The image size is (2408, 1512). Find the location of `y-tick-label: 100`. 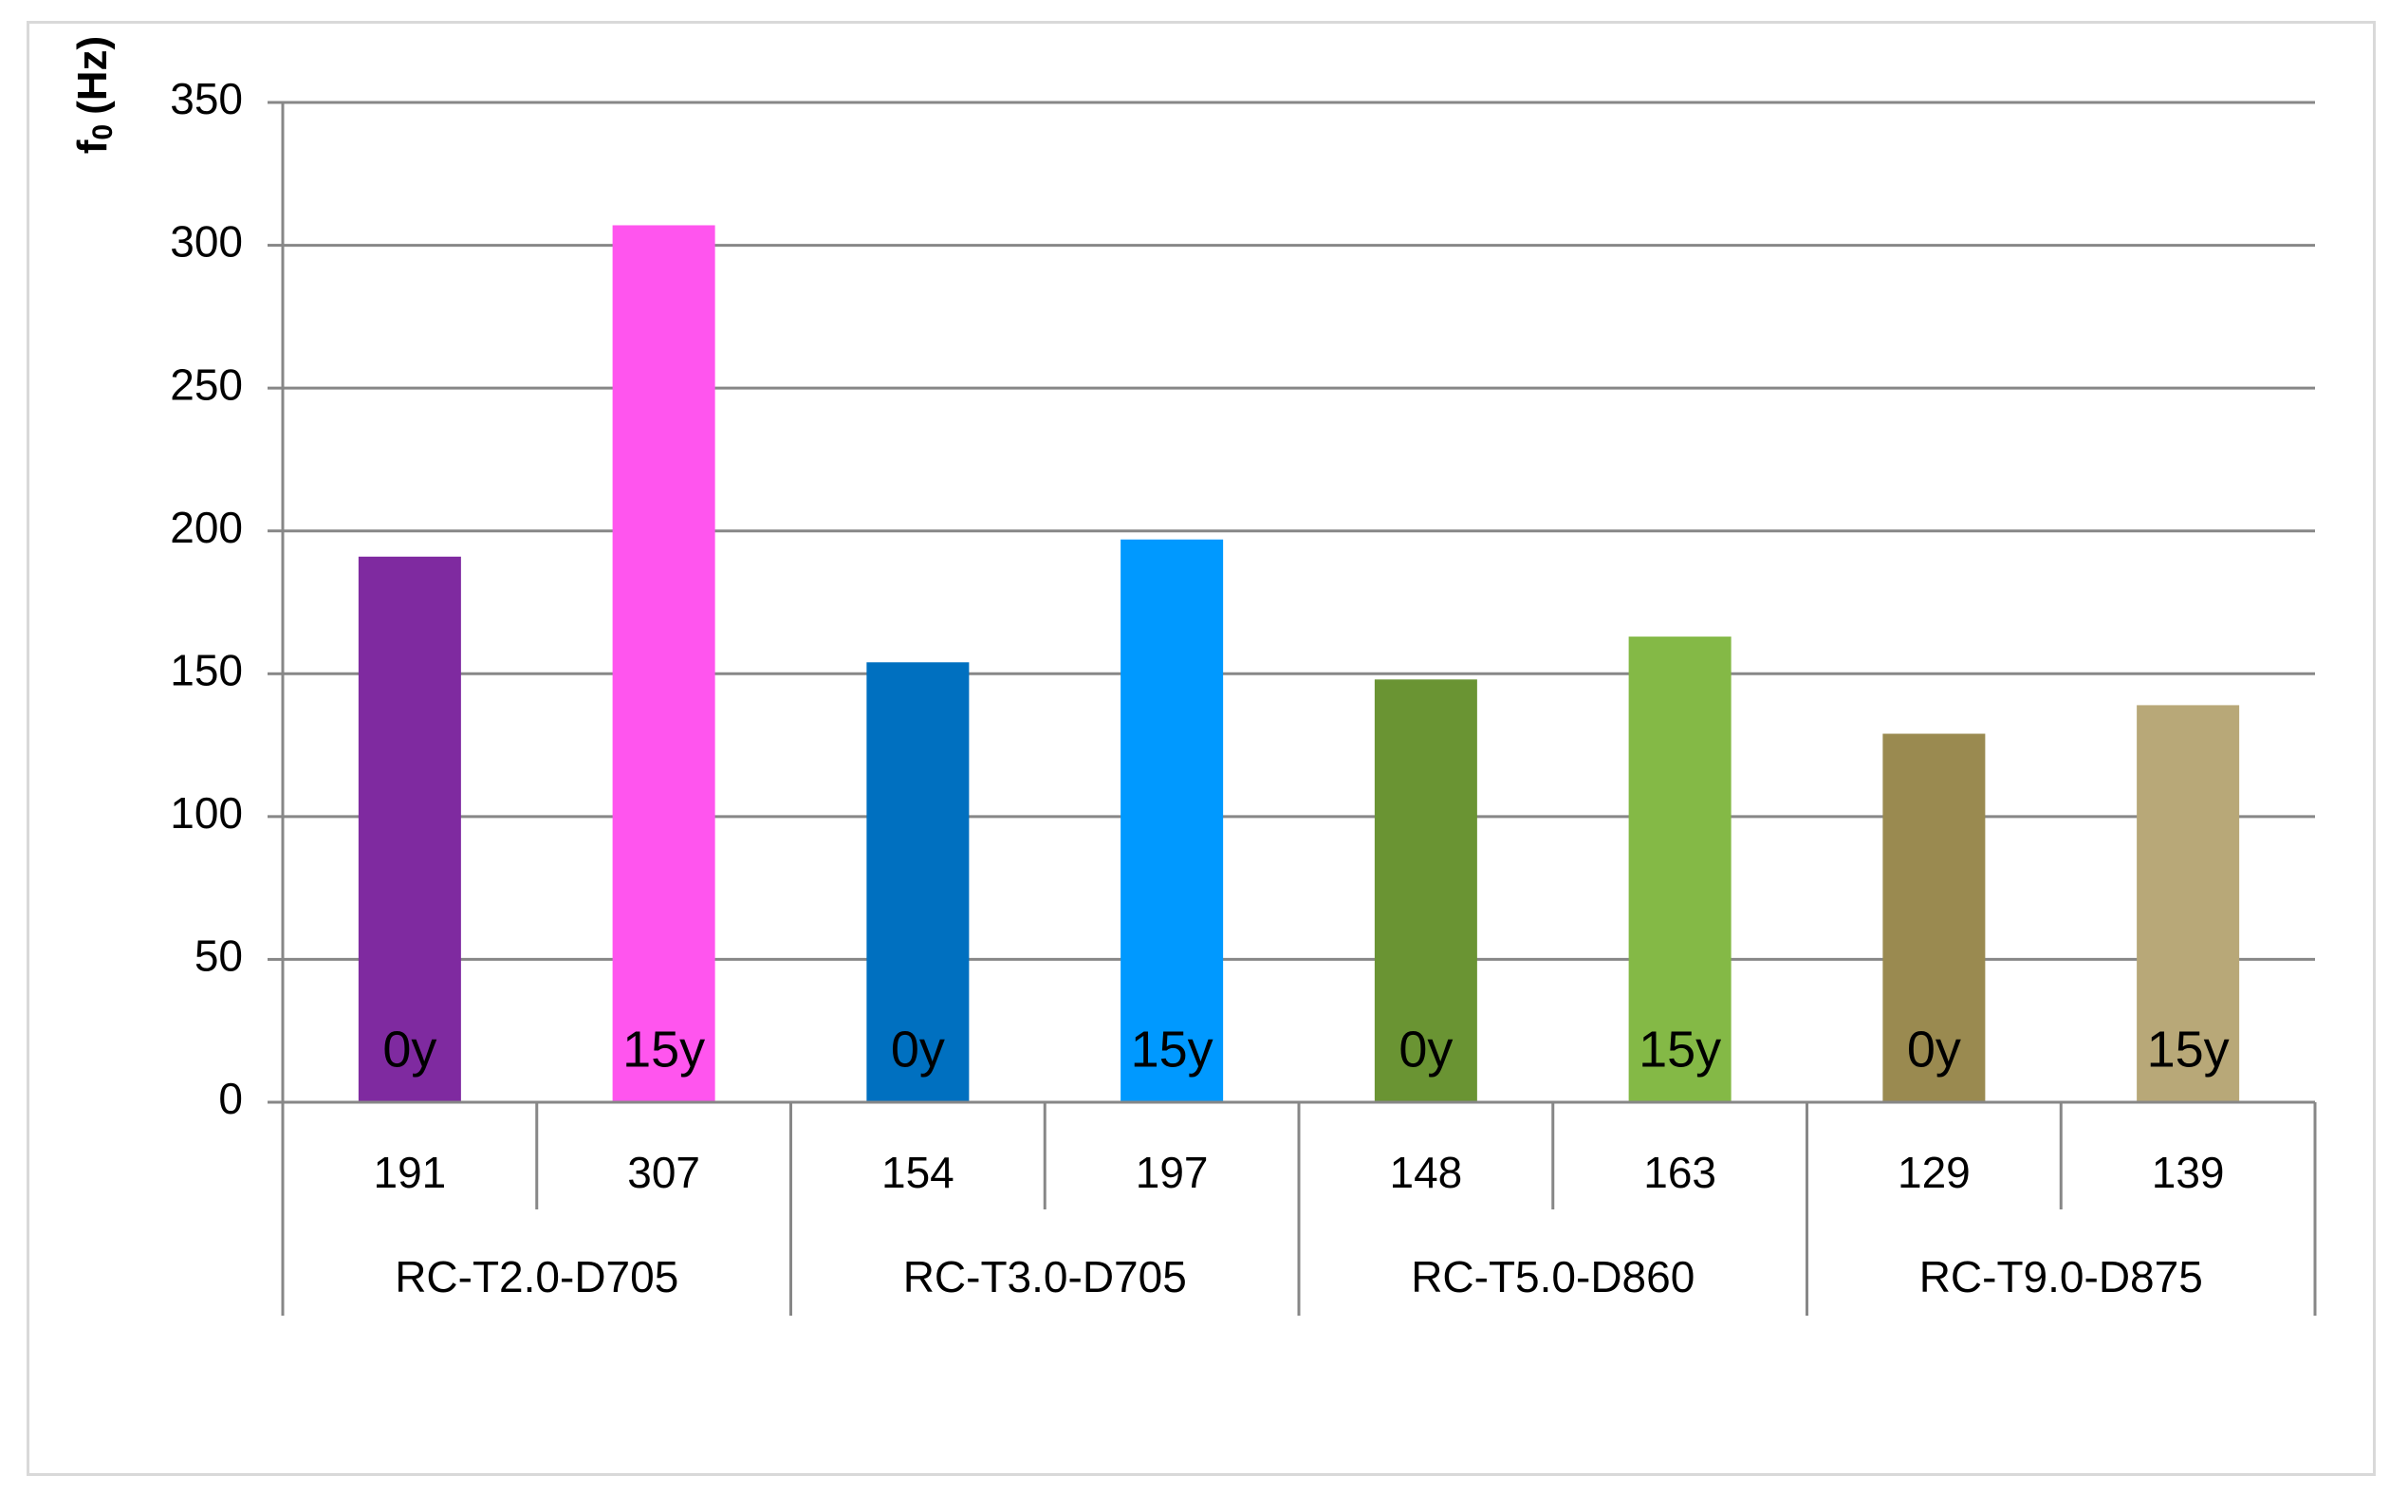

y-tick-label: 100 is located at coordinates (206, 813).